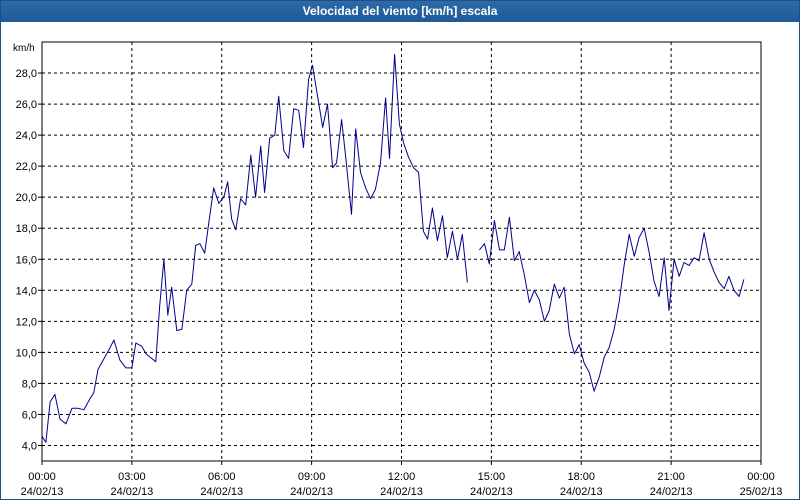  Describe the element at coordinates (312, 477) in the screenshot. I see `x-tick-time-label: 09:00` at that location.